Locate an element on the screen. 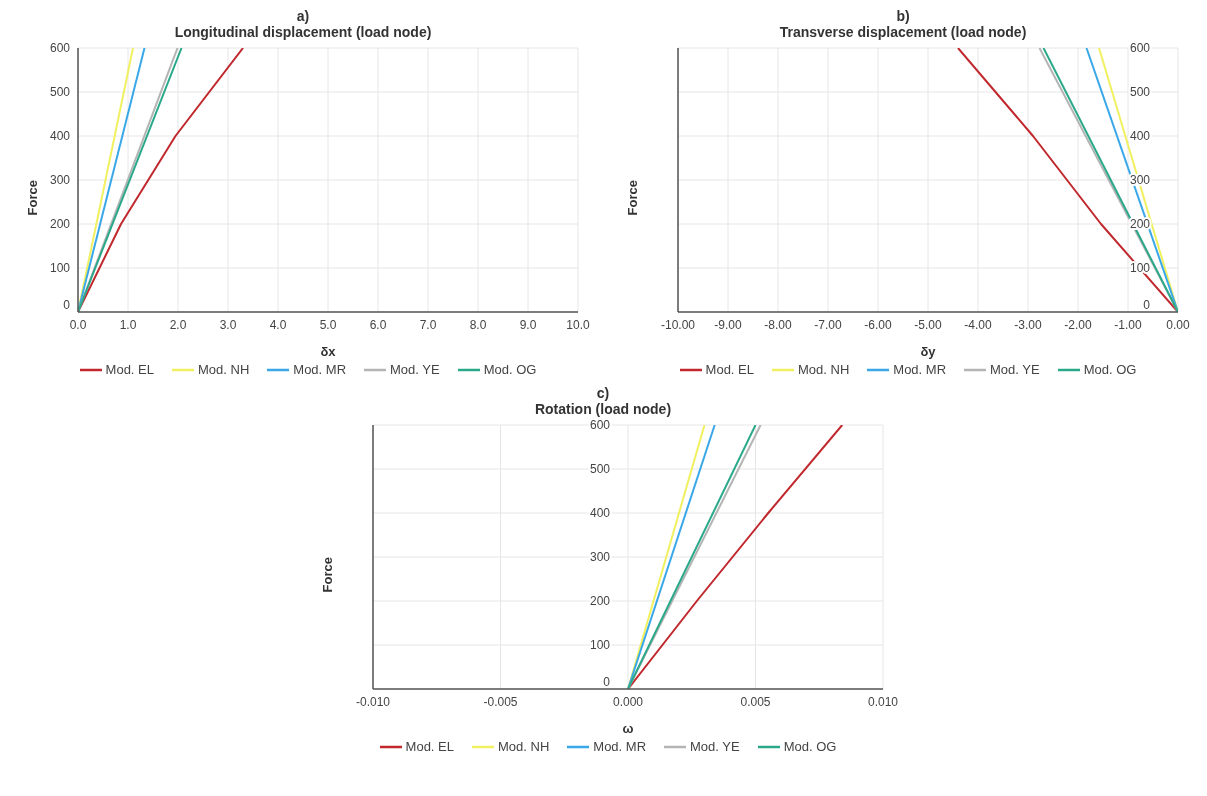 The image size is (1207, 796). x-tick-label: 4.0 is located at coordinates (278, 324).